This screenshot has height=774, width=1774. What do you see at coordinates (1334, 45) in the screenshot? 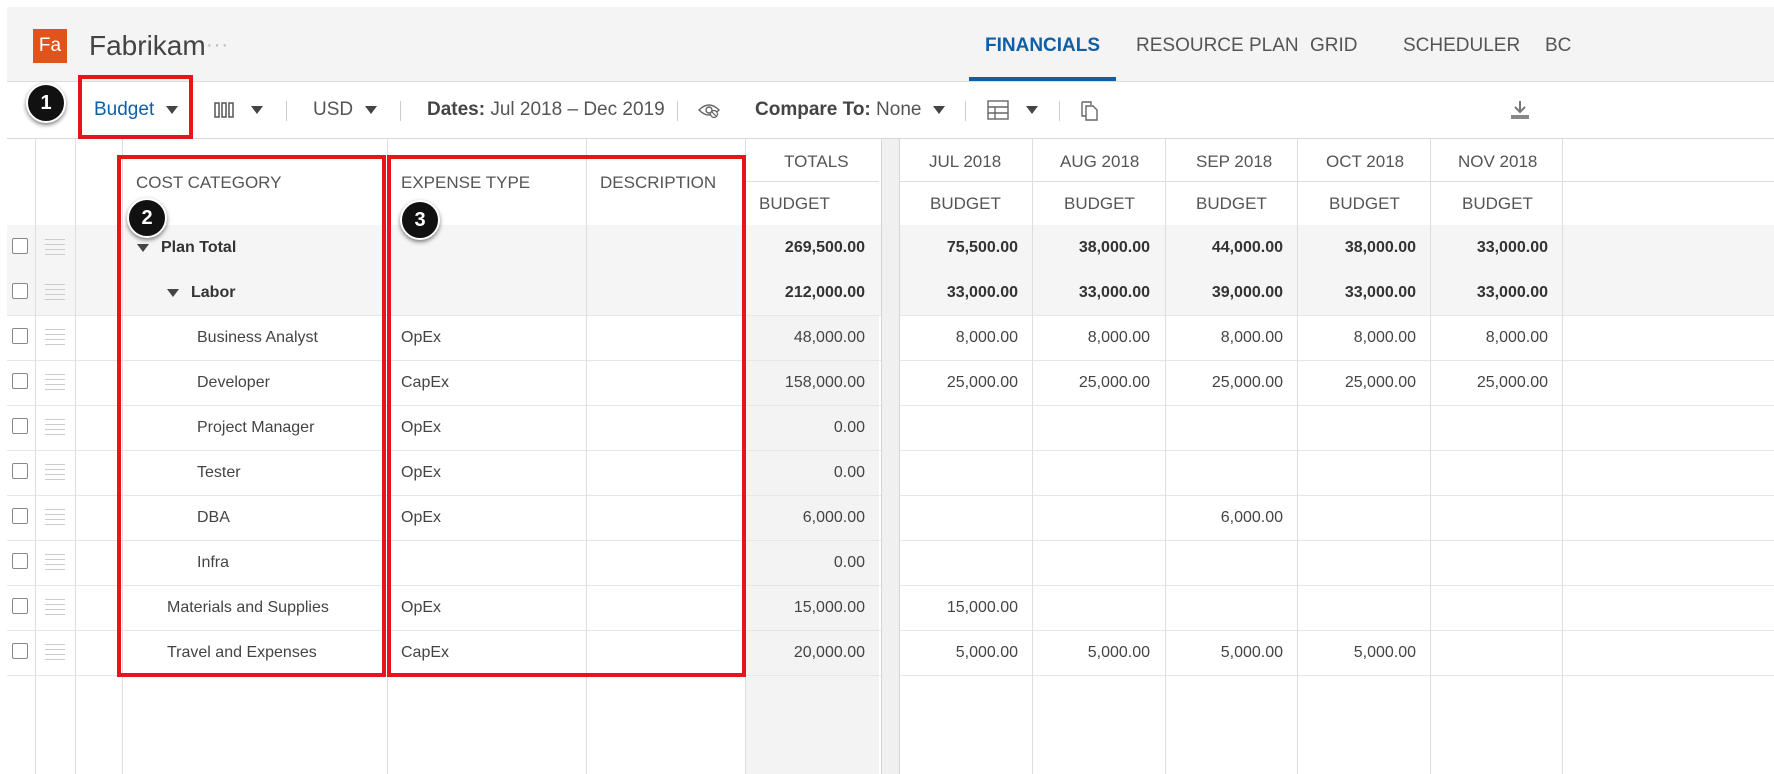
I see `tab-grid: GRID` at bounding box center [1334, 45].